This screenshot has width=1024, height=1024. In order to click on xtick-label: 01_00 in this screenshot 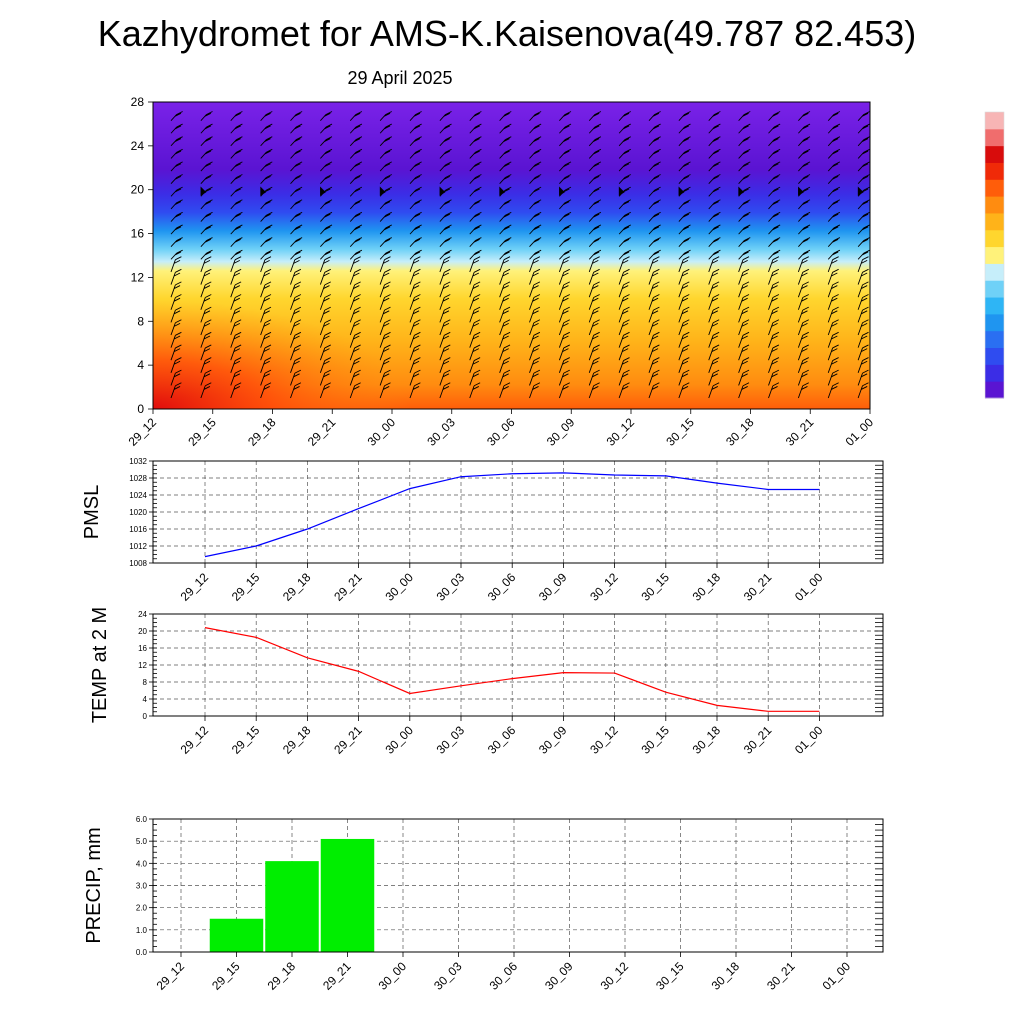, I will do `click(809, 740)`.